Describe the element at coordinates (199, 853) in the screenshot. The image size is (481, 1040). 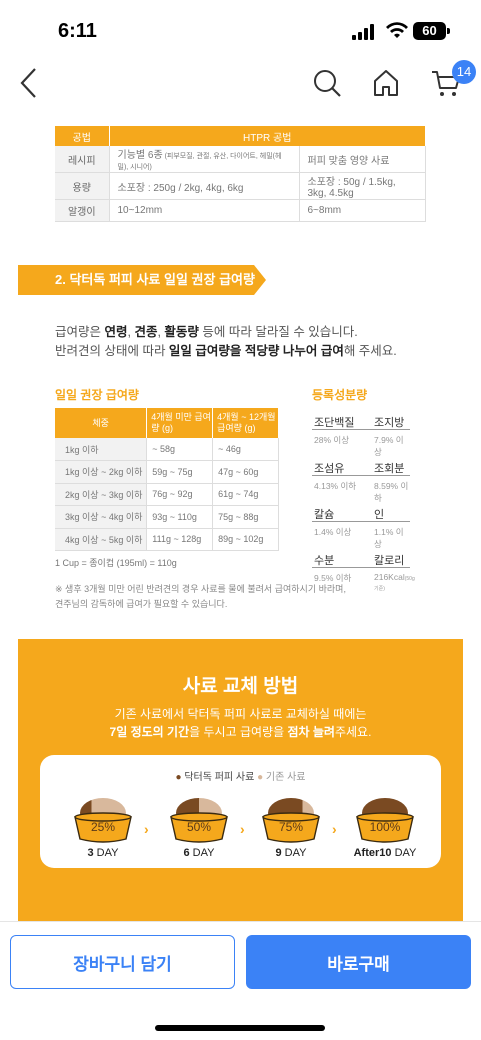
I see `step-day: 6 DAY` at that location.